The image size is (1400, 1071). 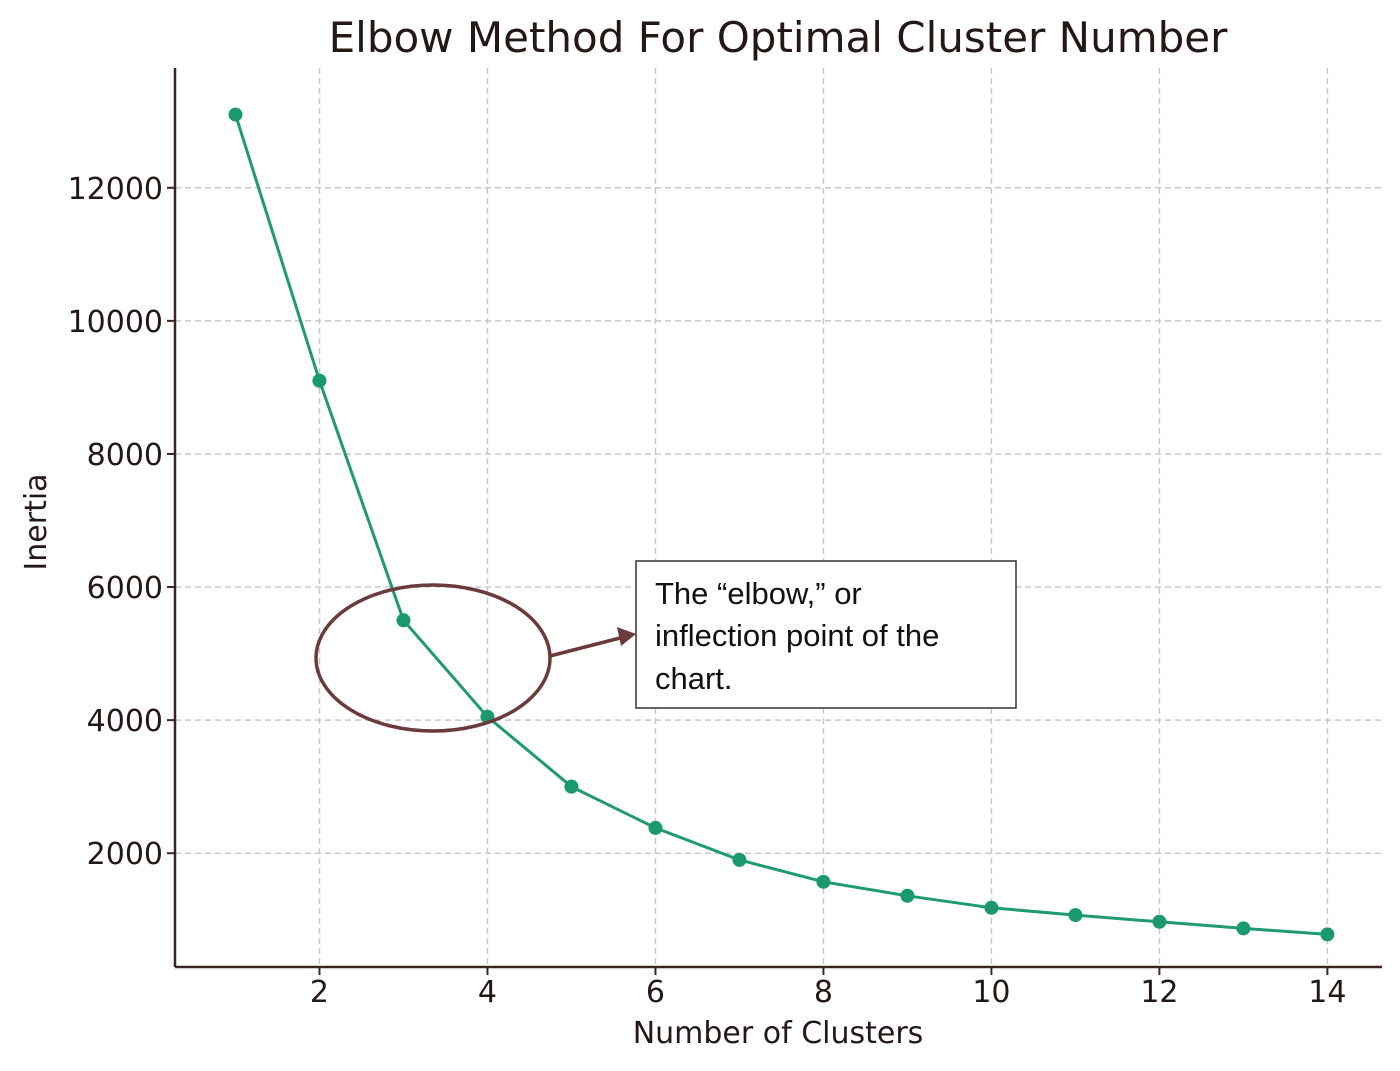 I want to click on x-tick-label: 4, so click(x=487, y=992).